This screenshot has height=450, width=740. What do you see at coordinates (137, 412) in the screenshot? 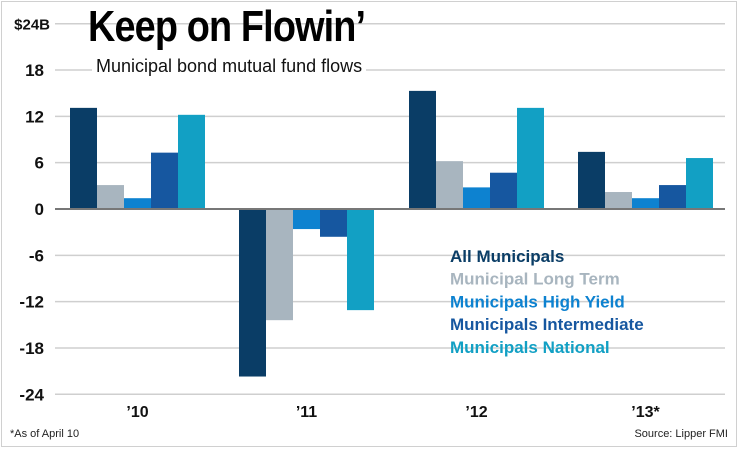
I see `x-tick-label: ’10` at bounding box center [137, 412].